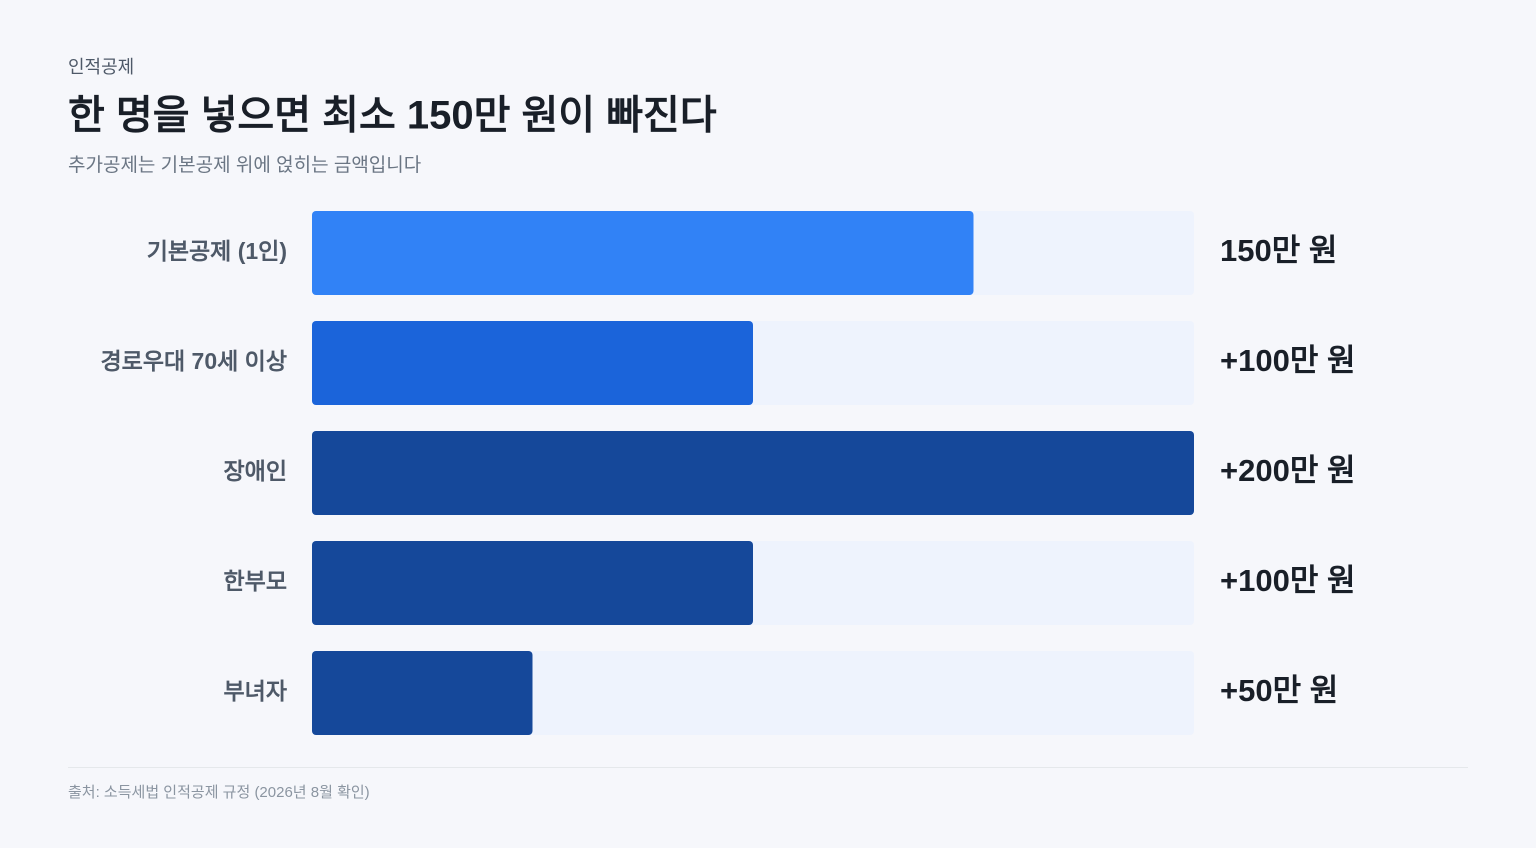 Image resolution: width=1536 pixels, height=848 pixels. Describe the element at coordinates (244, 165) in the screenshot. I see `subtitle: 추가공제는 기본공제 위에 얹히는 금액입니다` at that location.